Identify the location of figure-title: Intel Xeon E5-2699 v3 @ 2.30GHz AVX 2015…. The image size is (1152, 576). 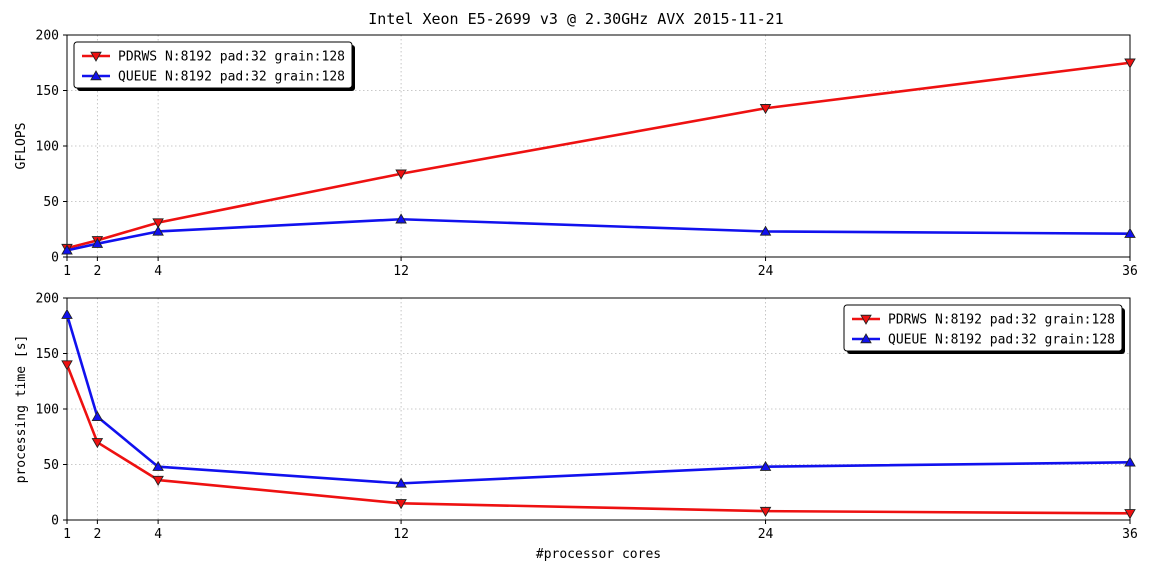
(575, 19).